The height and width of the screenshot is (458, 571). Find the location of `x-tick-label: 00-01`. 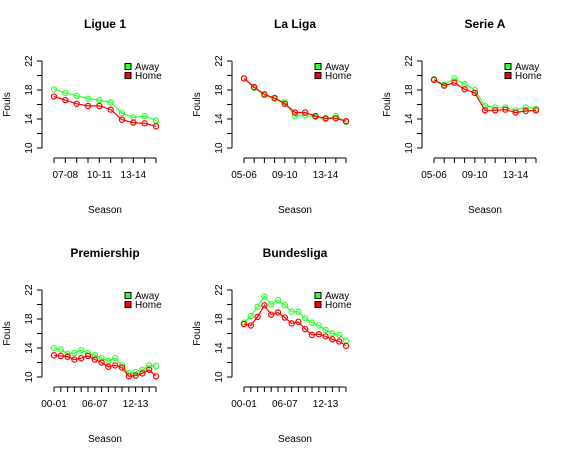

x-tick-label: 00-01 is located at coordinates (244, 404).